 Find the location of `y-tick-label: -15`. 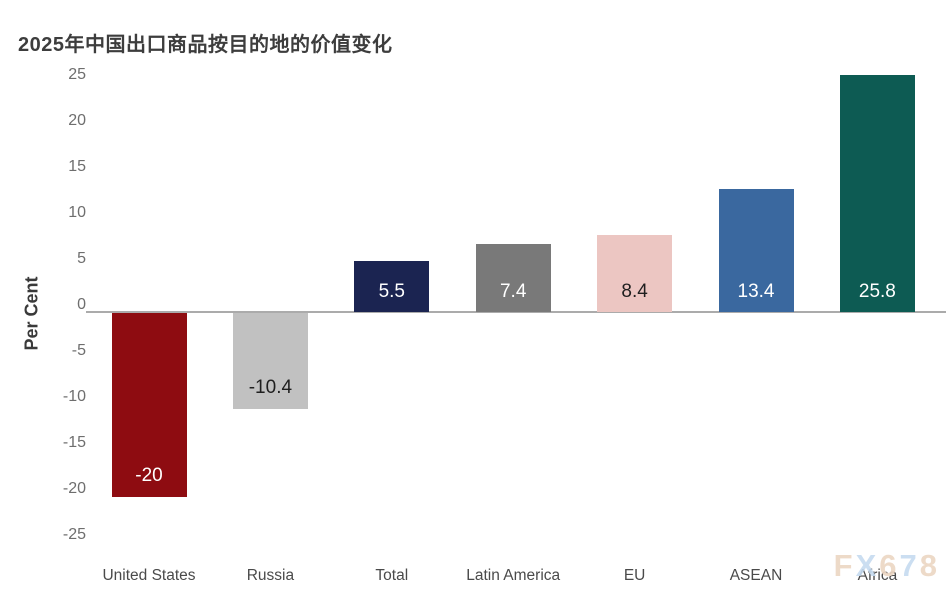

y-tick-label: -15 is located at coordinates (74, 442).